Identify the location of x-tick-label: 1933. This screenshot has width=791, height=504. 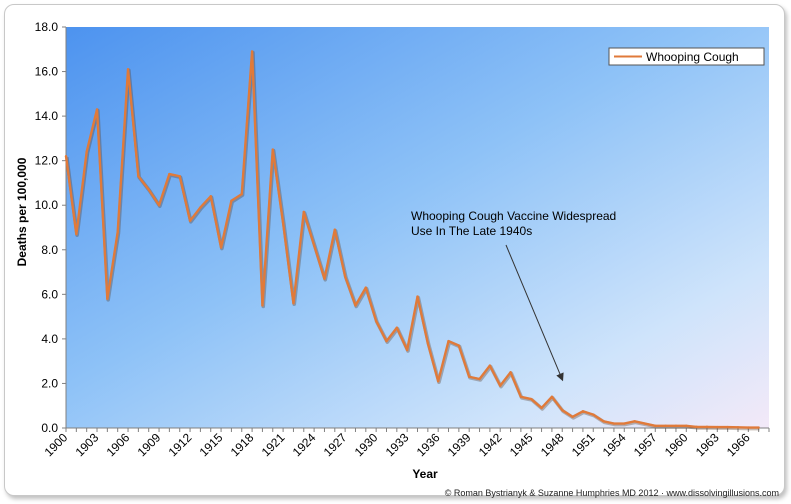
(397, 444).